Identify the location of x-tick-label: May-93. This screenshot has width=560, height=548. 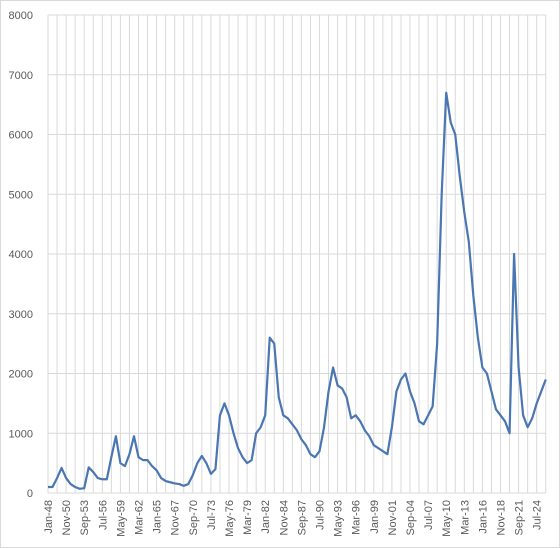
(339, 518).